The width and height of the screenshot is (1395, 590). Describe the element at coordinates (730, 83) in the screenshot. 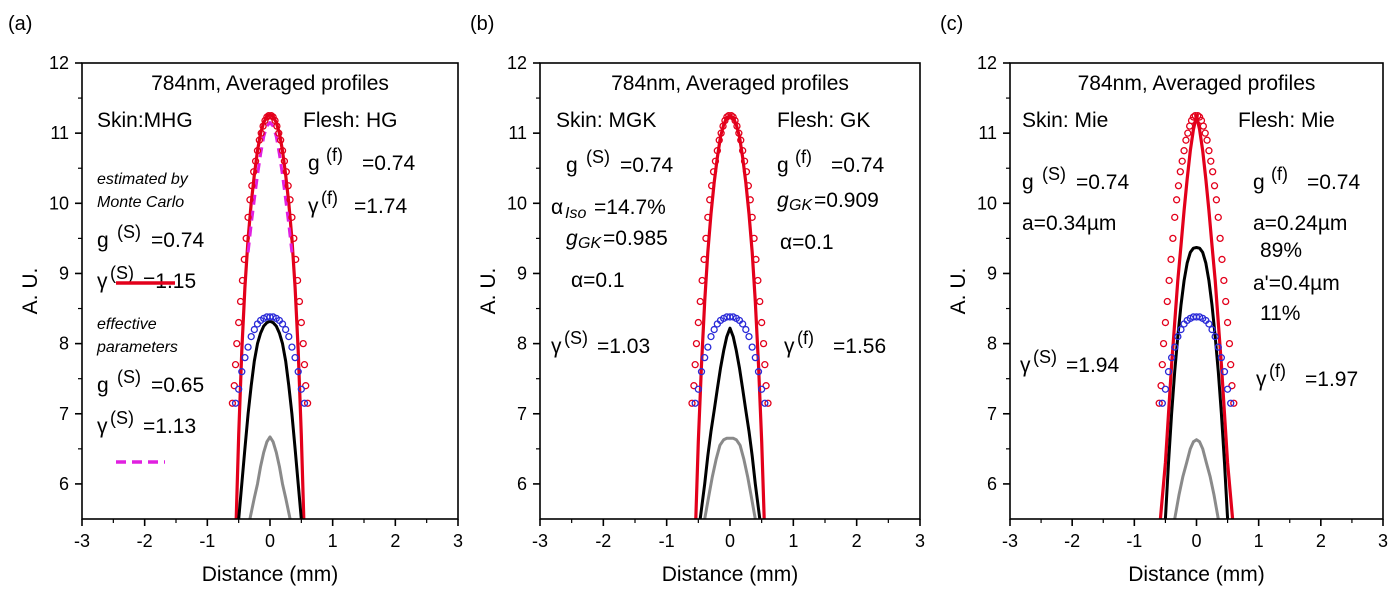

I see `chart-title: 784nm, Averaged profiles` at that location.